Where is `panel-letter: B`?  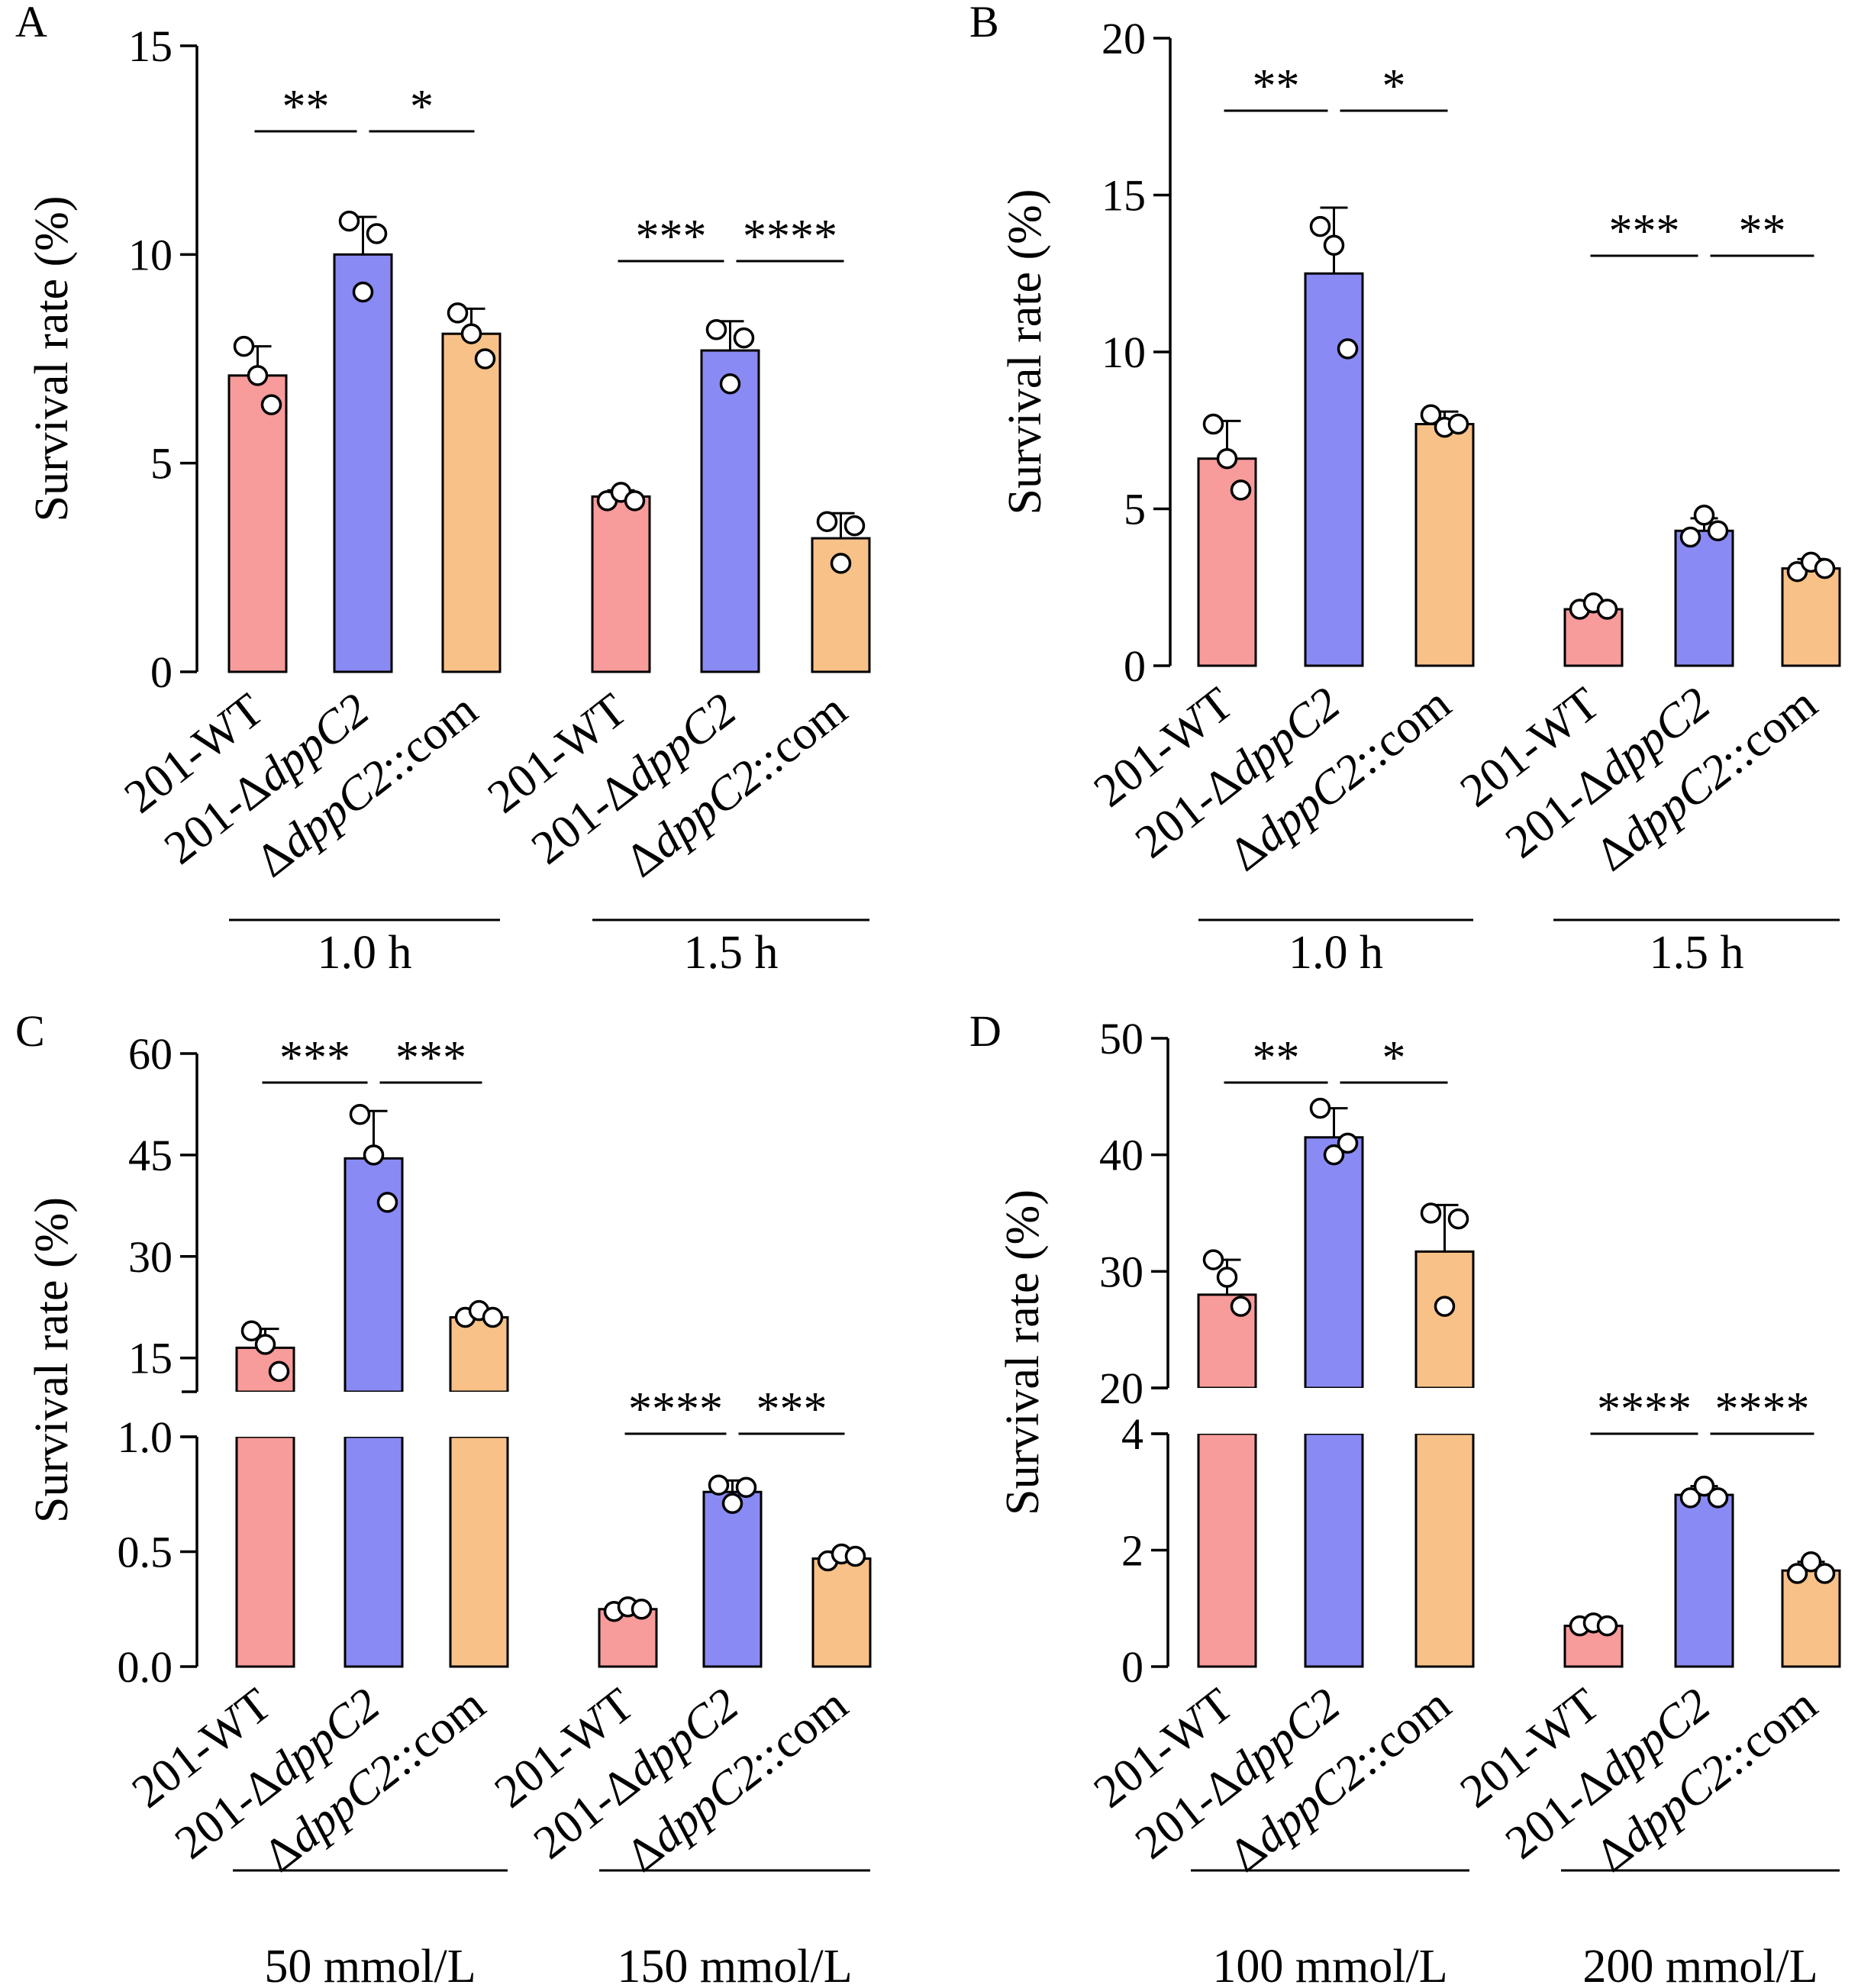 panel-letter: B is located at coordinates (984, 23).